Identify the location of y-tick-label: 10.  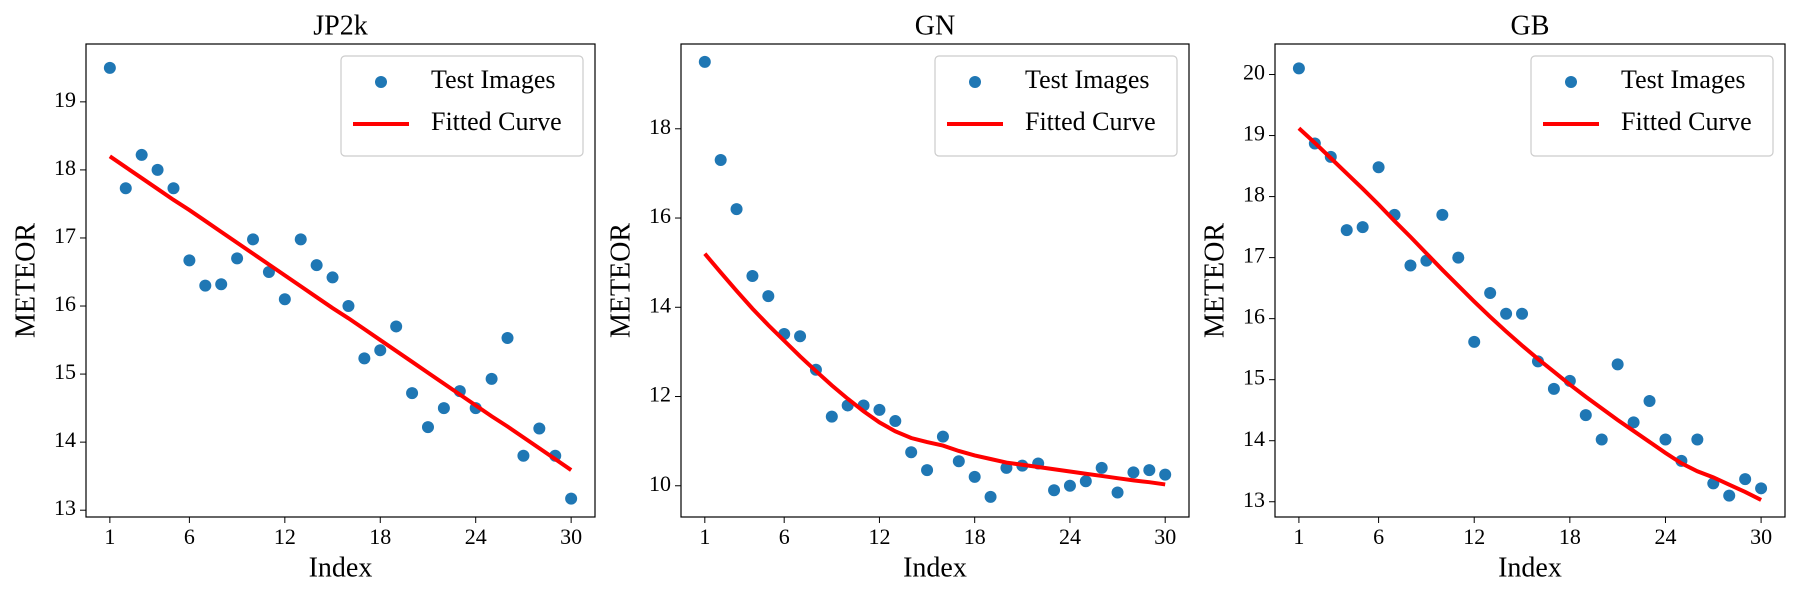
(660, 483).